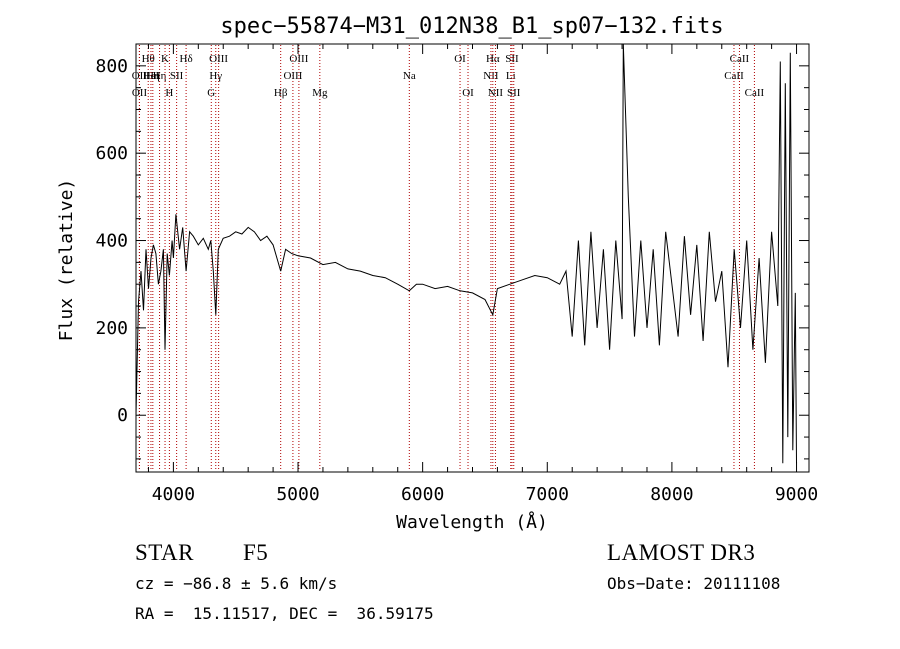 This screenshot has width=900, height=649. I want to click on coordinates-info: RA = 15.11517, DEC = 36.59175, so click(284, 613).